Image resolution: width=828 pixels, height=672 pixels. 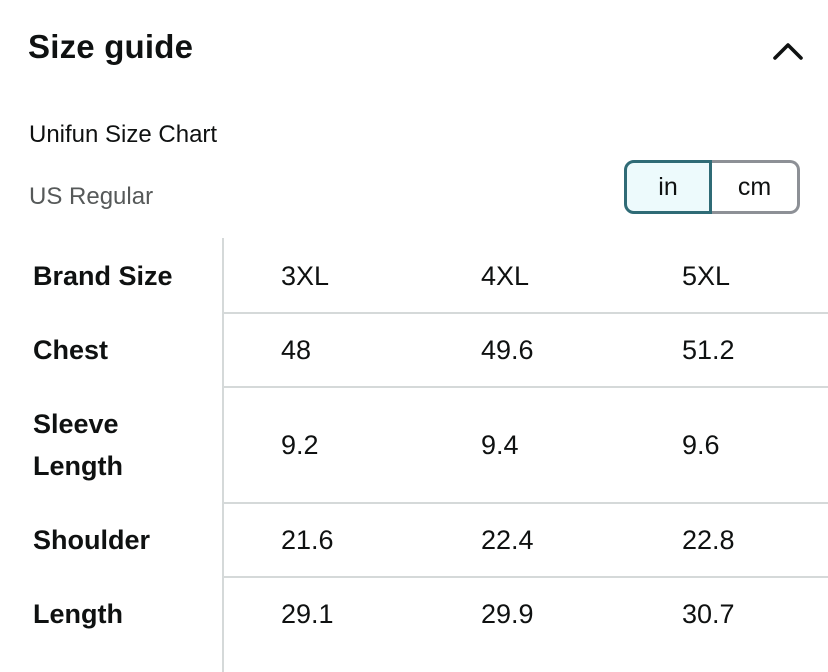 What do you see at coordinates (708, 540) in the screenshot?
I see `table-cell: 22.8` at bounding box center [708, 540].